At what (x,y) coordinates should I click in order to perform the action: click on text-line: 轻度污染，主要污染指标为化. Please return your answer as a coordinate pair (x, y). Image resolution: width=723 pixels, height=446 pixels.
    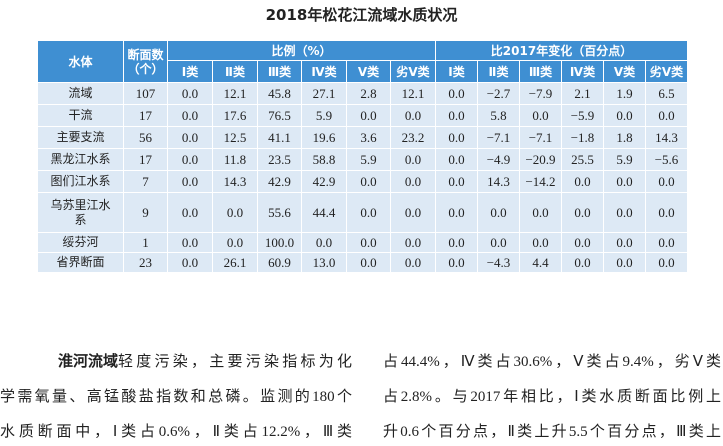
    Looking at the image, I should click on (235, 362).